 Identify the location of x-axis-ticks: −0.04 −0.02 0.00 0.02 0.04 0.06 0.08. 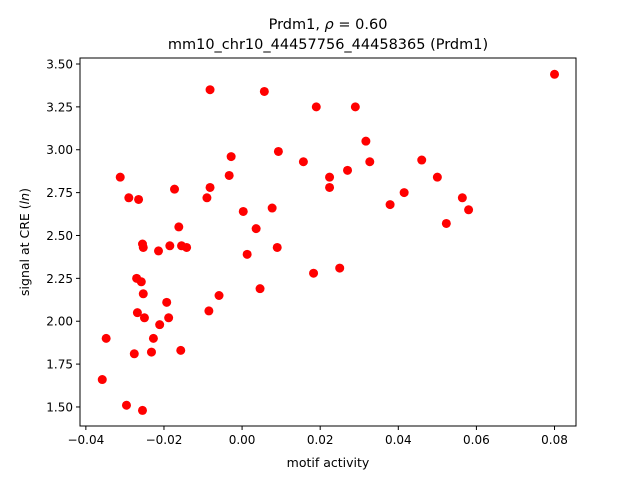
(317, 436).